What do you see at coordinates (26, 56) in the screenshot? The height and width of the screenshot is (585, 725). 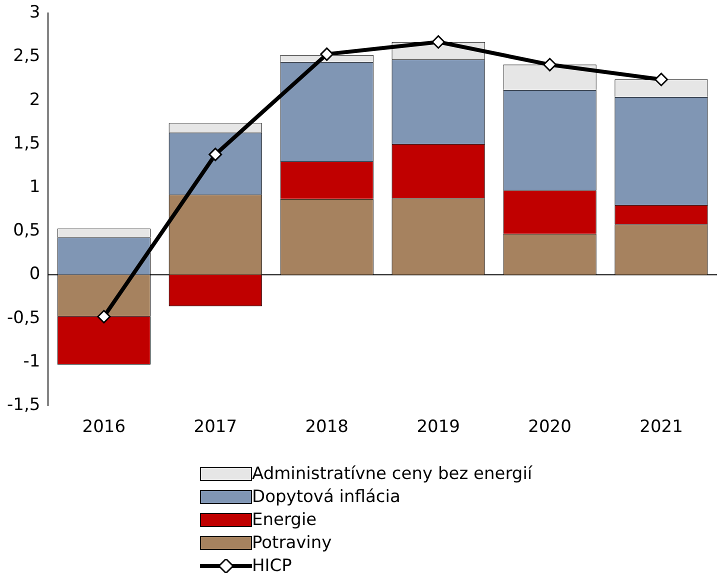 I see `y-tick-label: 2,5` at bounding box center [26, 56].